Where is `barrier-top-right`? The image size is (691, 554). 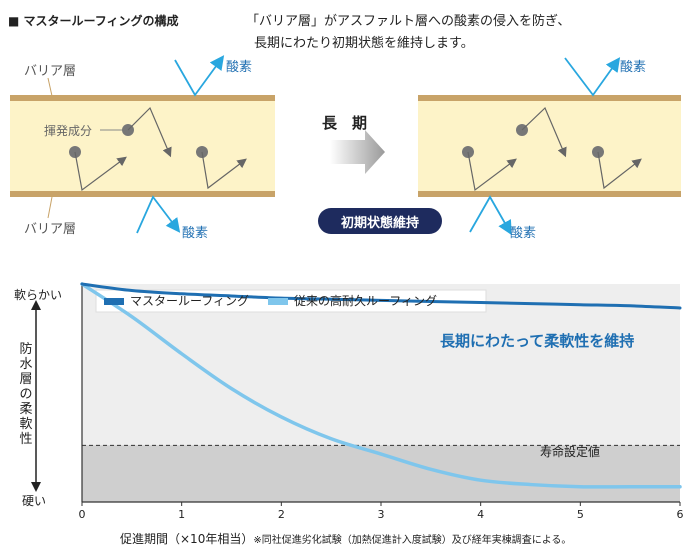 barrier-top-right is located at coordinates (549, 98).